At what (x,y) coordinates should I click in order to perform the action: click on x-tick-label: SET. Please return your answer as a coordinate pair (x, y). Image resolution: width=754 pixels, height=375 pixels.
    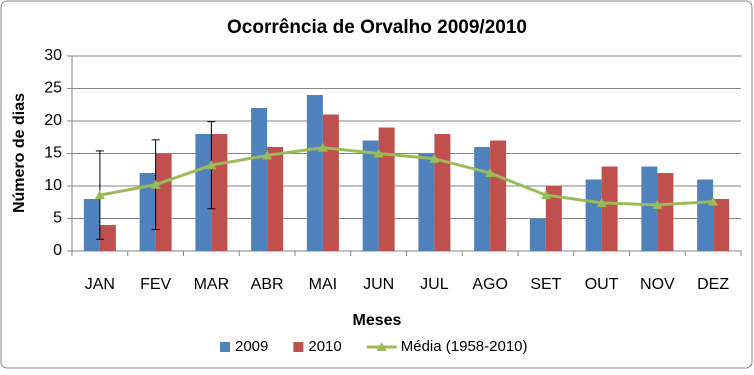
    Looking at the image, I should click on (545, 284).